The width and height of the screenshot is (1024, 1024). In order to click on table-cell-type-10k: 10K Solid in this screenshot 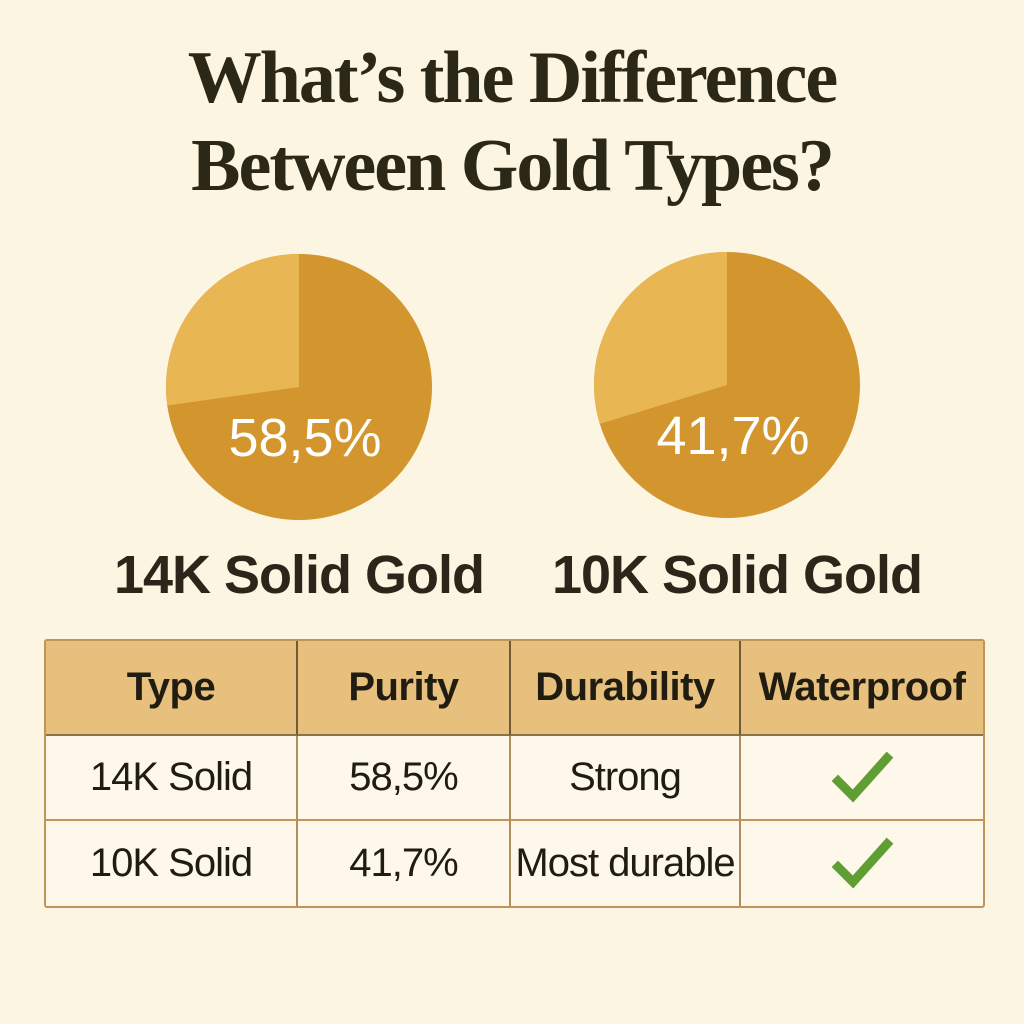, I will do `click(172, 863)`.